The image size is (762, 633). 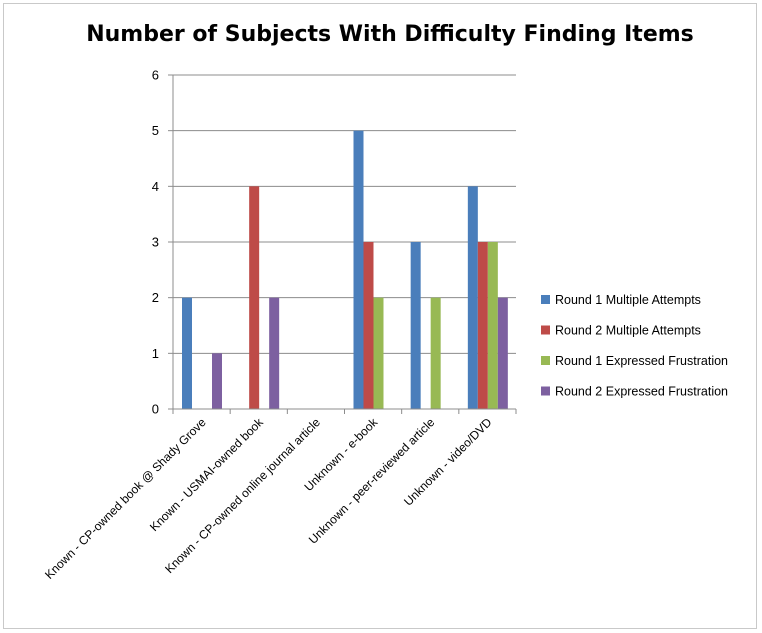 What do you see at coordinates (155, 297) in the screenshot?
I see `y-tick-label: 2` at bounding box center [155, 297].